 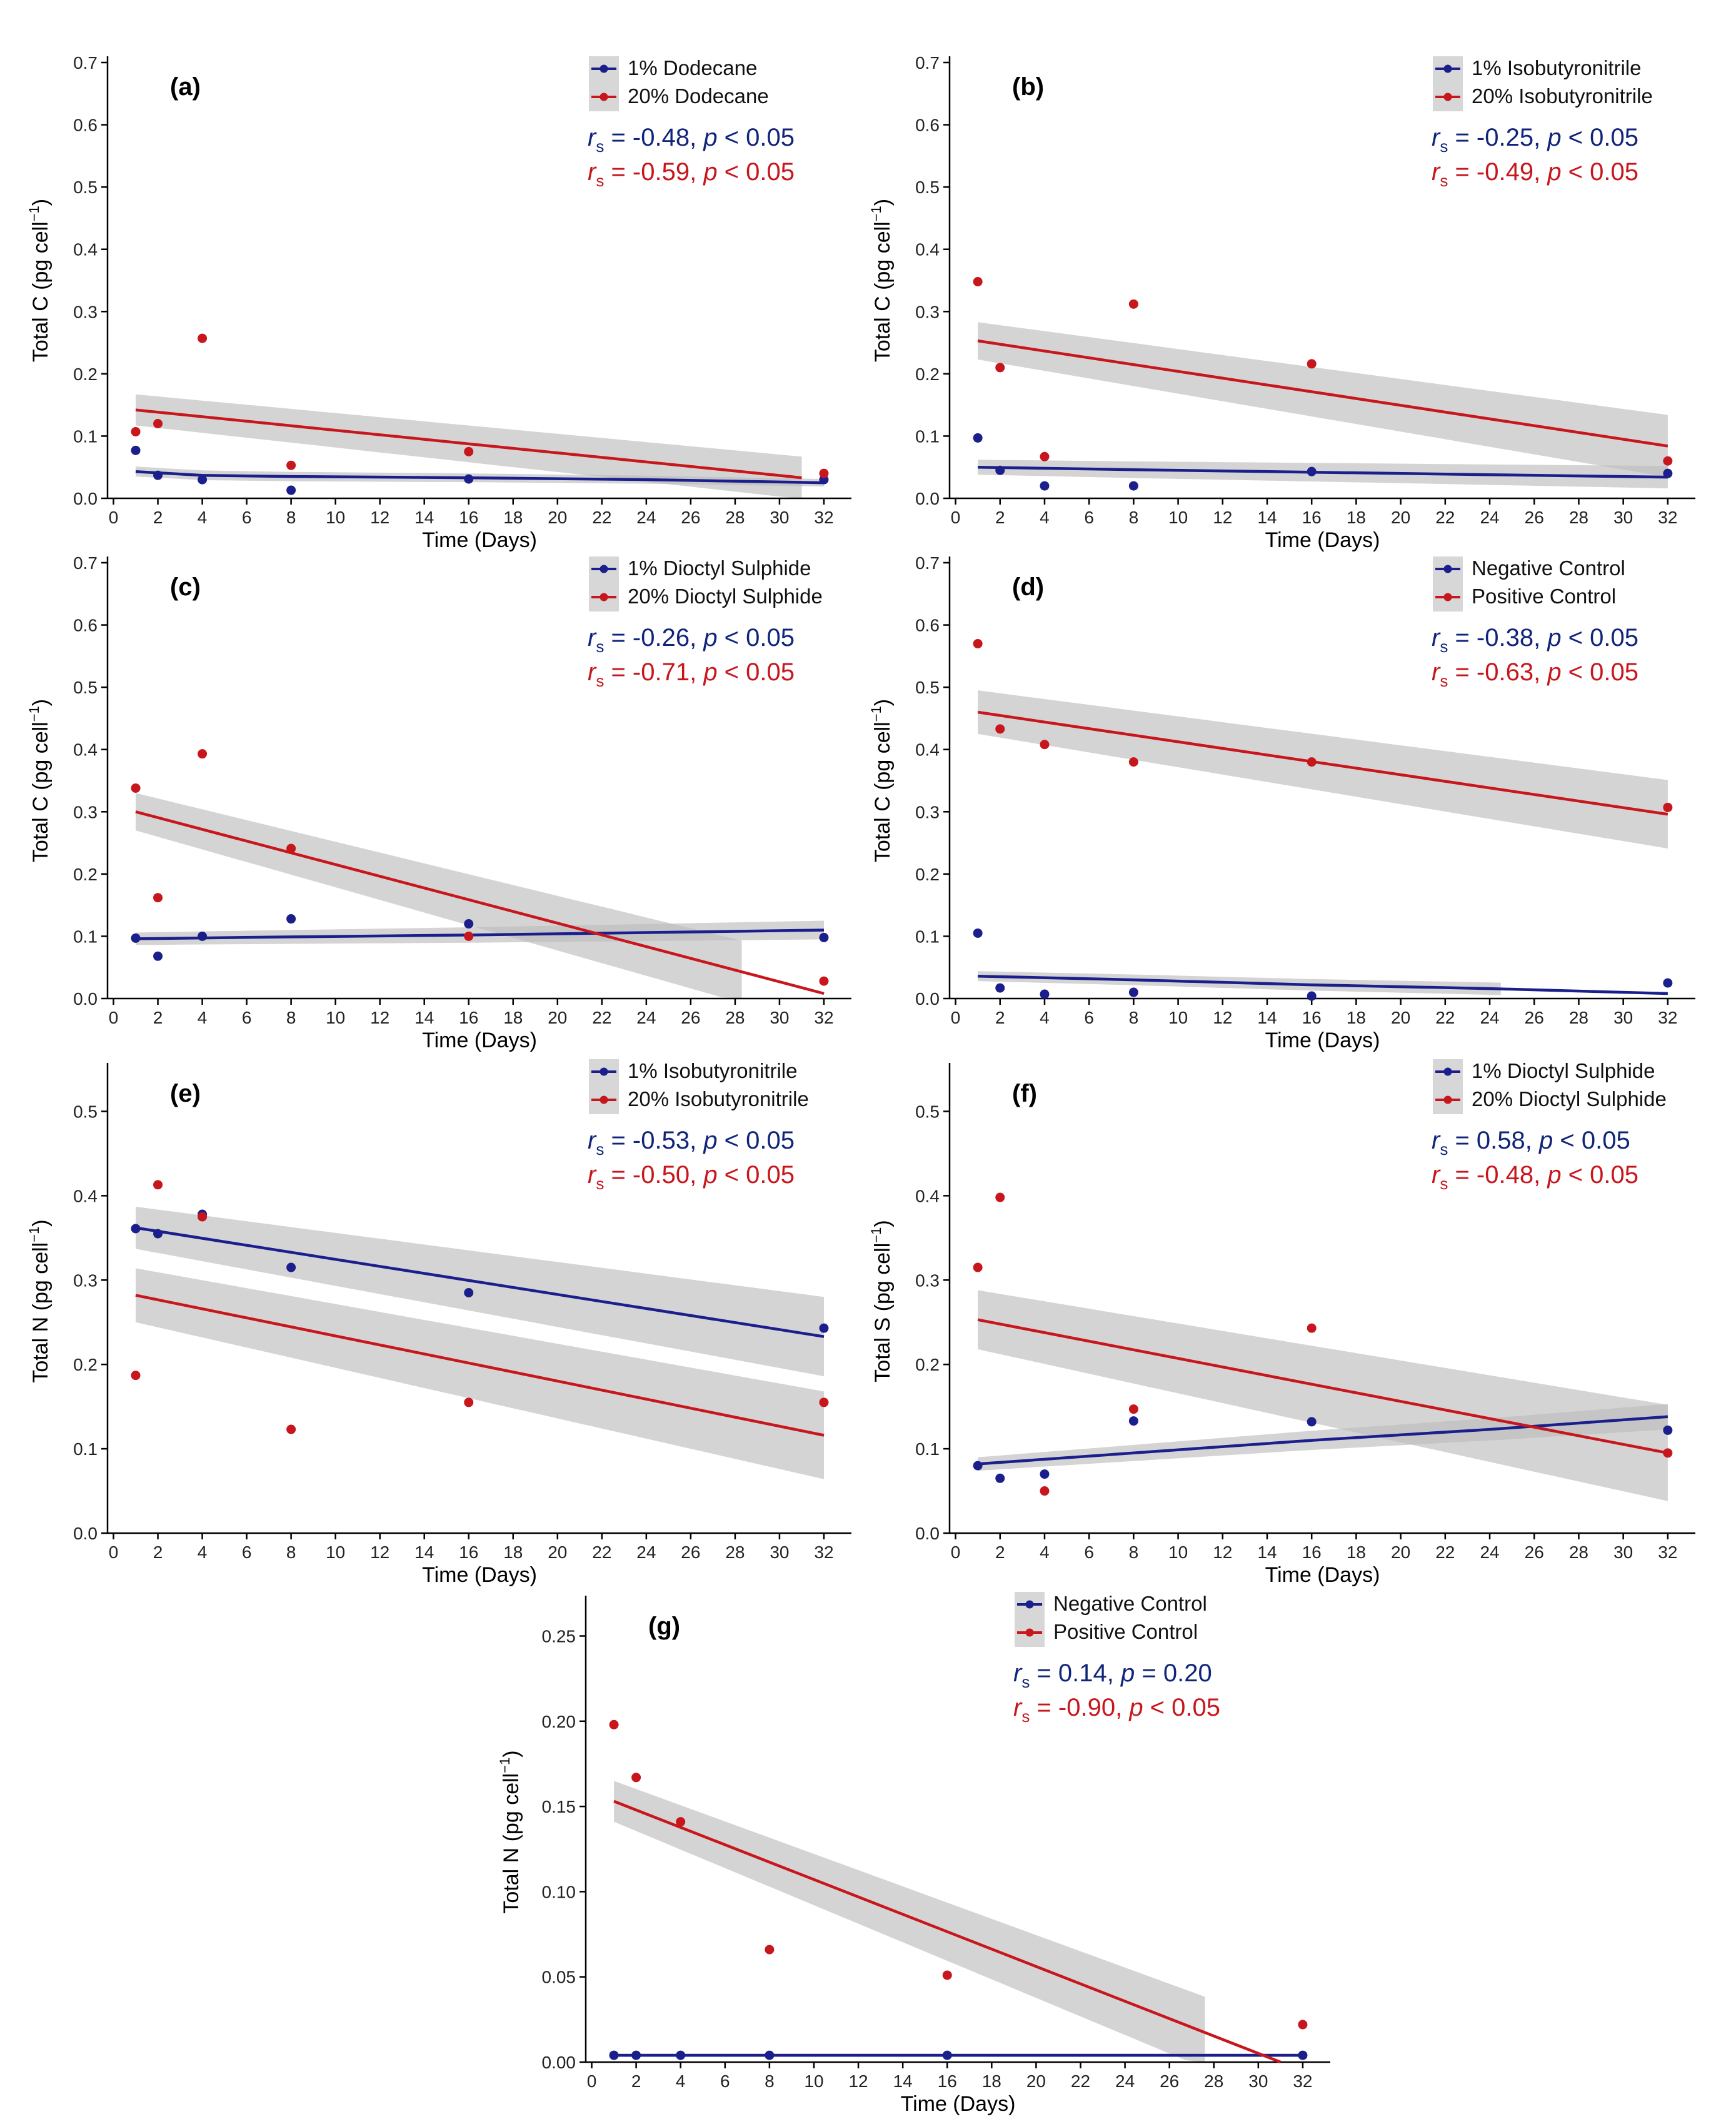 What do you see at coordinates (114, 1017) in the screenshot?
I see `x-tick-label: 0` at bounding box center [114, 1017].